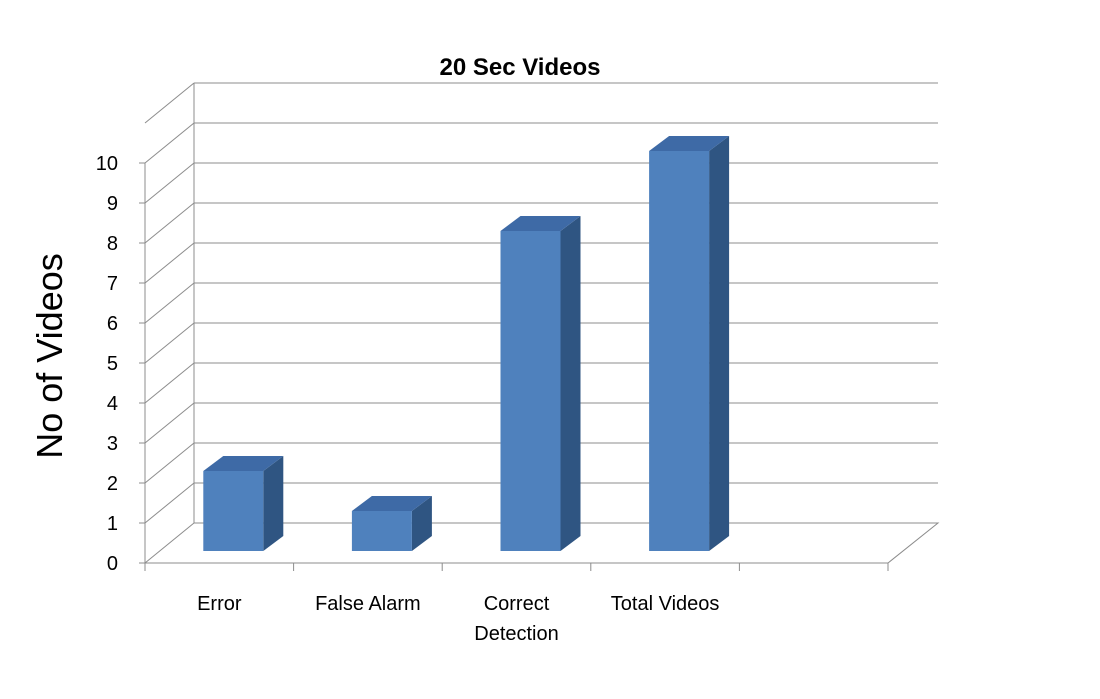 The image size is (1100, 699). What do you see at coordinates (112, 364) in the screenshot?
I see `y-tick-label: 5` at bounding box center [112, 364].